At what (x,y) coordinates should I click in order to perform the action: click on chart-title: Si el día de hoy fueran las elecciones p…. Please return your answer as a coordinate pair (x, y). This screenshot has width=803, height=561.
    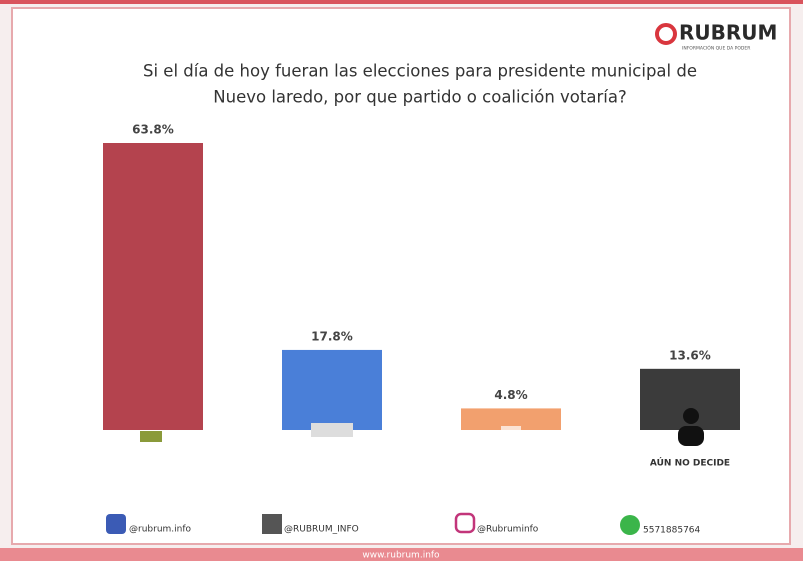
    Looking at the image, I should click on (420, 71).